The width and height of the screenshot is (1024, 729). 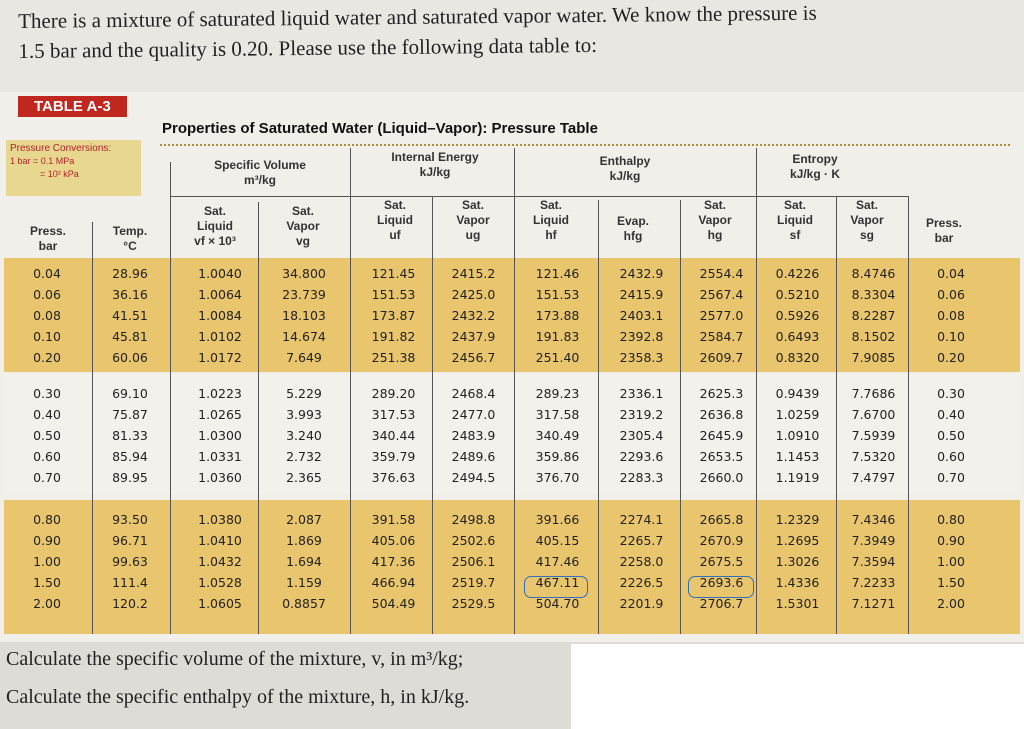 What do you see at coordinates (557, 477) in the screenshot?
I see `table-cell: 376.70` at bounding box center [557, 477].